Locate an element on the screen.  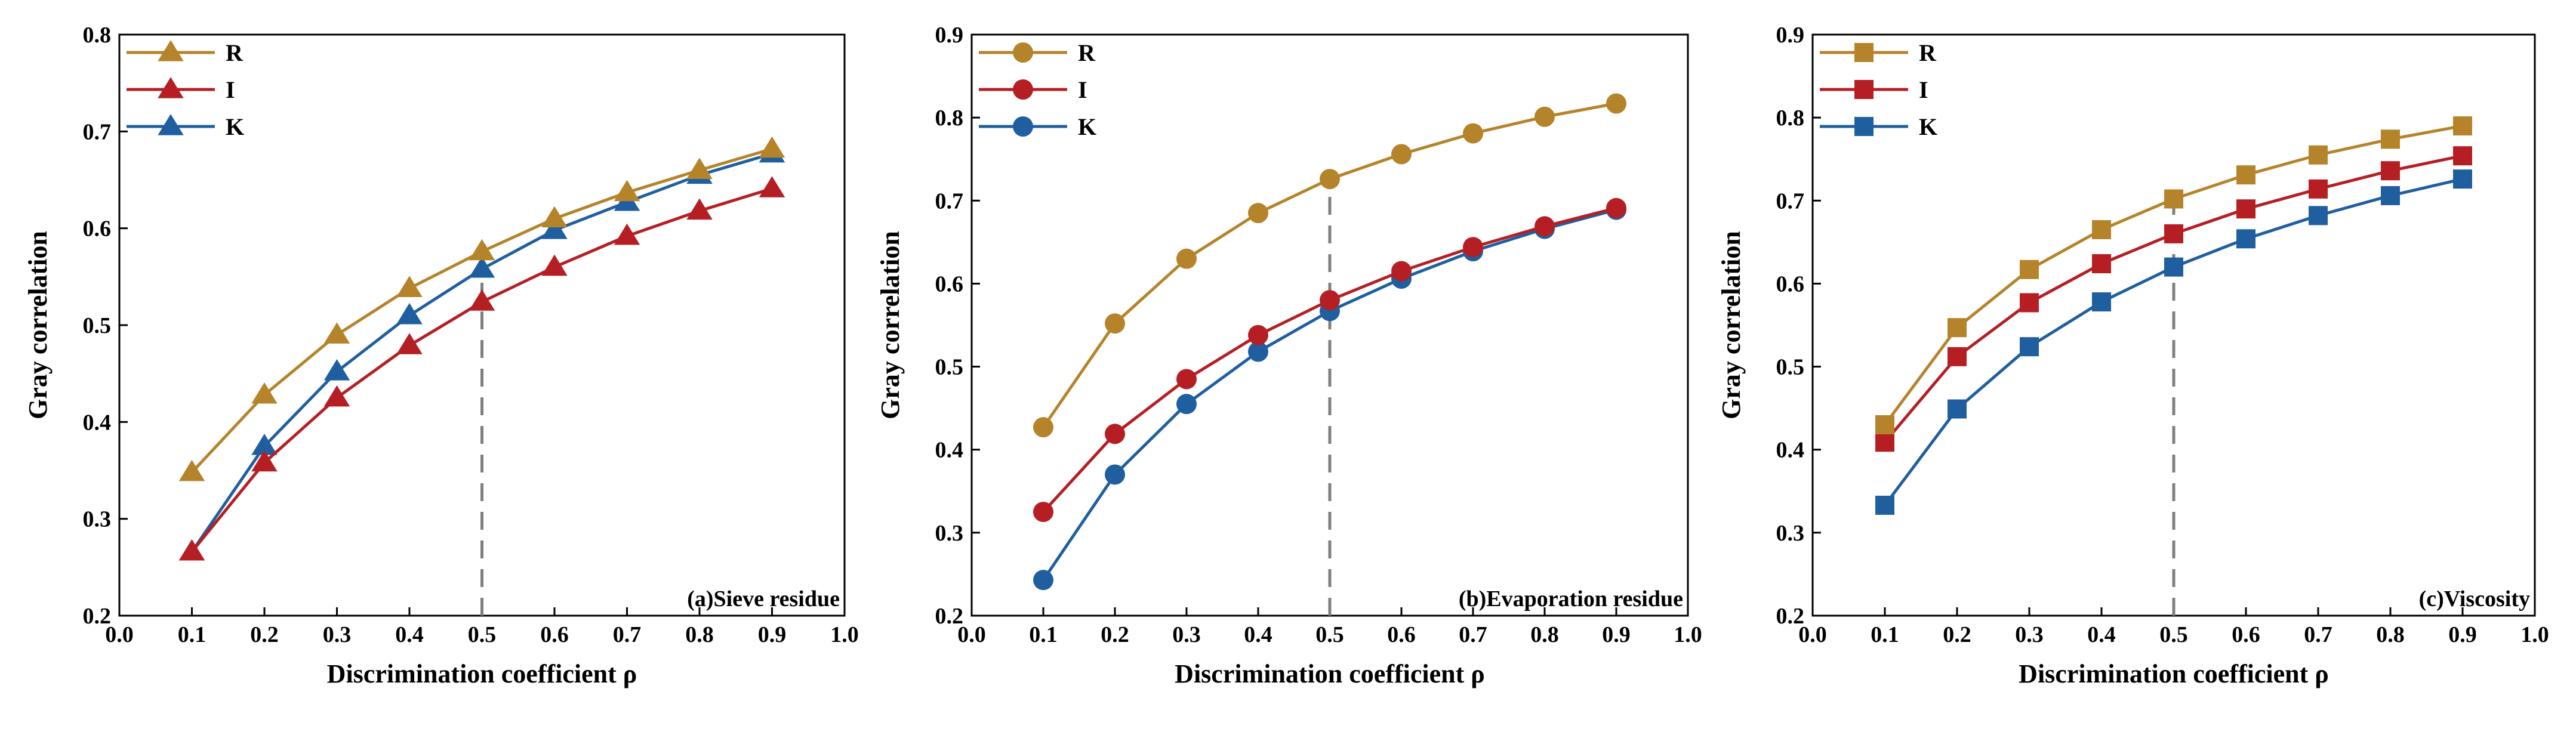
x-axis-title: Discrimination coefficient ρ is located at coordinates (482, 673).